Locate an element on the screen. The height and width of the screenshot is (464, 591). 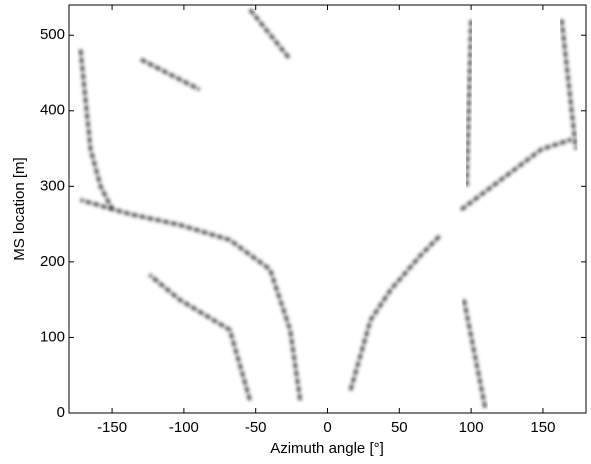
x-axis-label: Azimuth angle [°] is located at coordinates (327, 448).